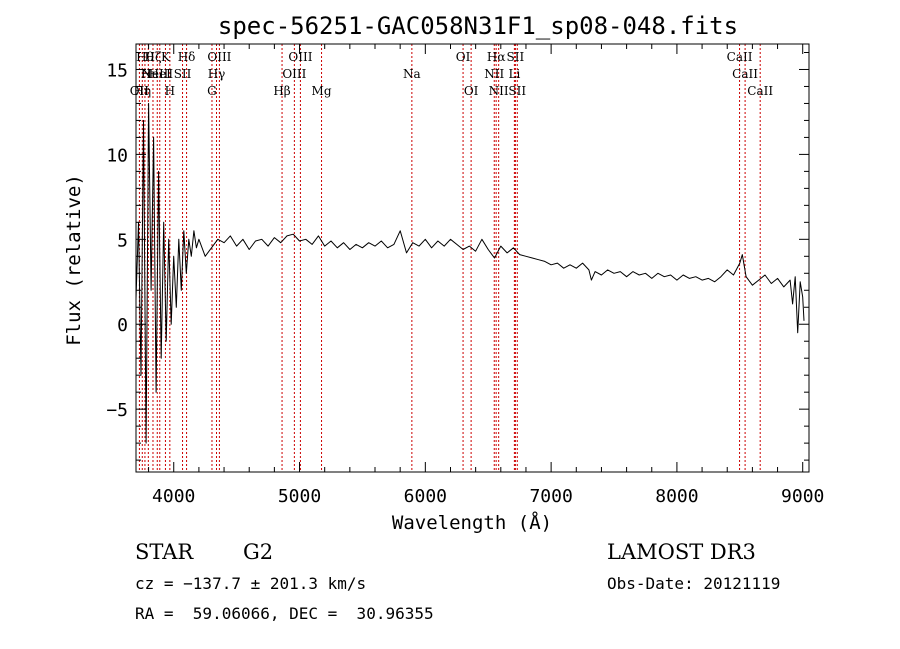  I want to click on x-axis-label: Wavelength (Å), so click(472, 522).